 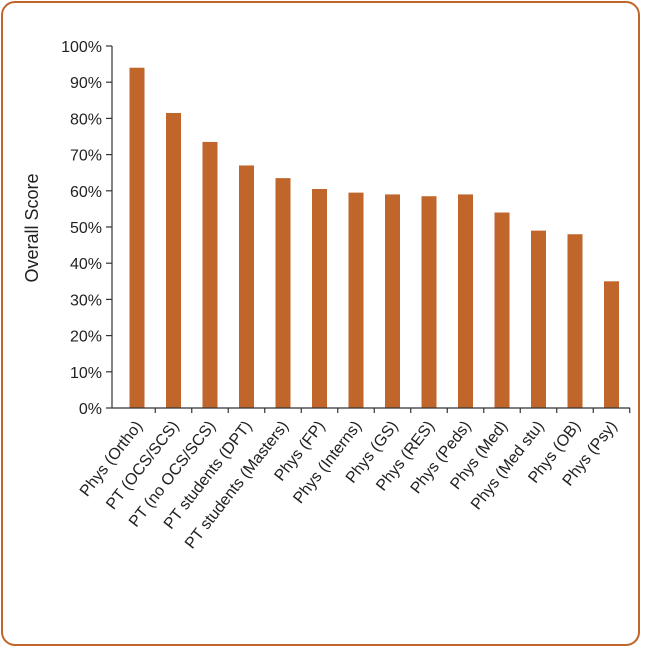 What do you see at coordinates (86, 300) in the screenshot?
I see `y-tick-label: 30%` at bounding box center [86, 300].